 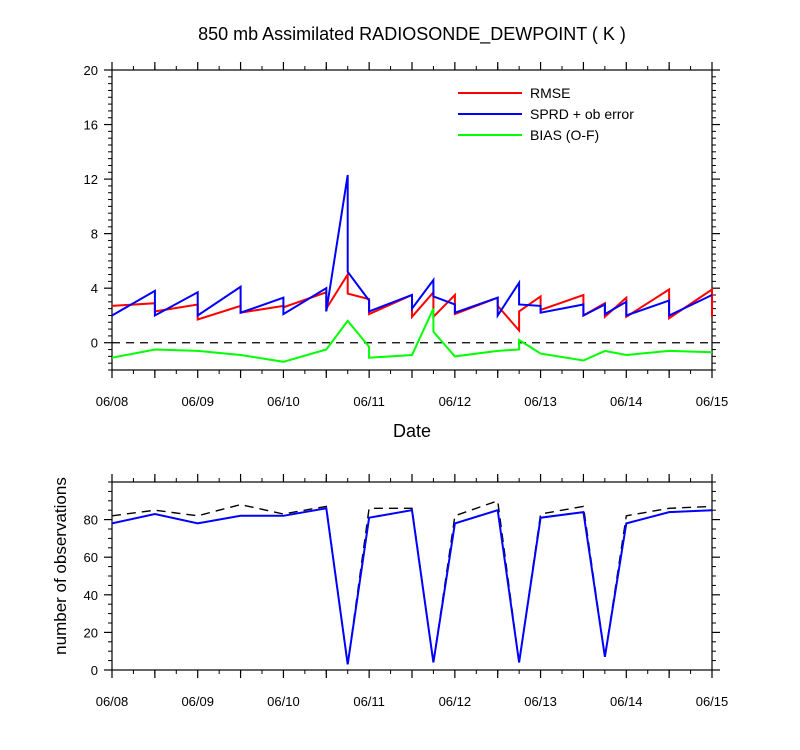 What do you see at coordinates (582, 114) in the screenshot?
I see `legend-label: SPRD + ob error` at bounding box center [582, 114].